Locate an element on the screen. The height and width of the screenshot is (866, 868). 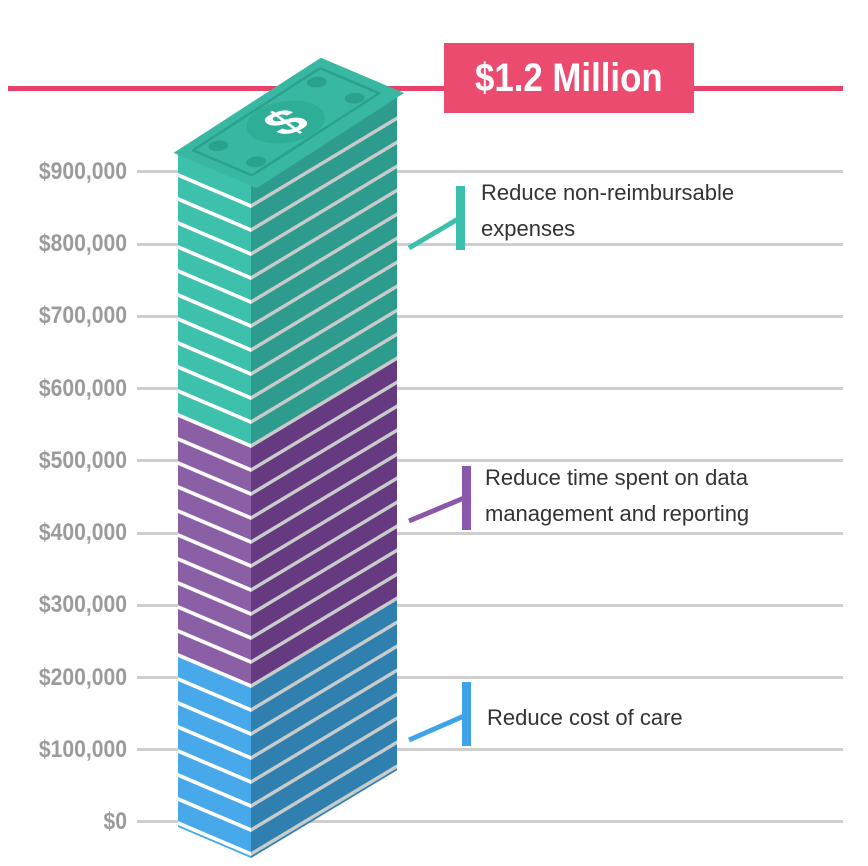
marker-bar-data-management is located at coordinates (466, 498).